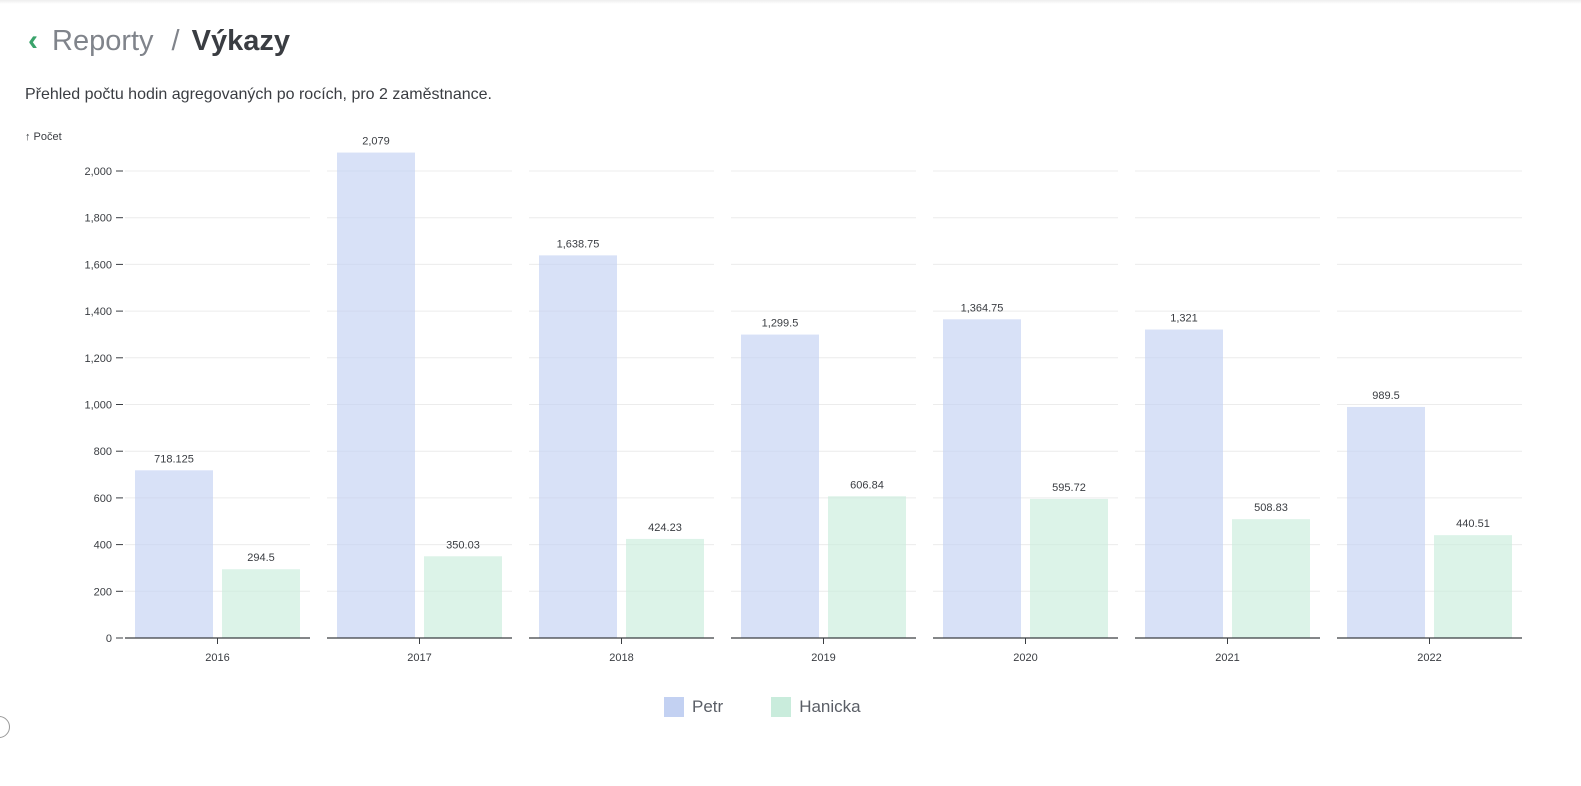 The height and width of the screenshot is (786, 1581). Describe the element at coordinates (867, 567) in the screenshot. I see `bar-hanicka-2019` at that location.